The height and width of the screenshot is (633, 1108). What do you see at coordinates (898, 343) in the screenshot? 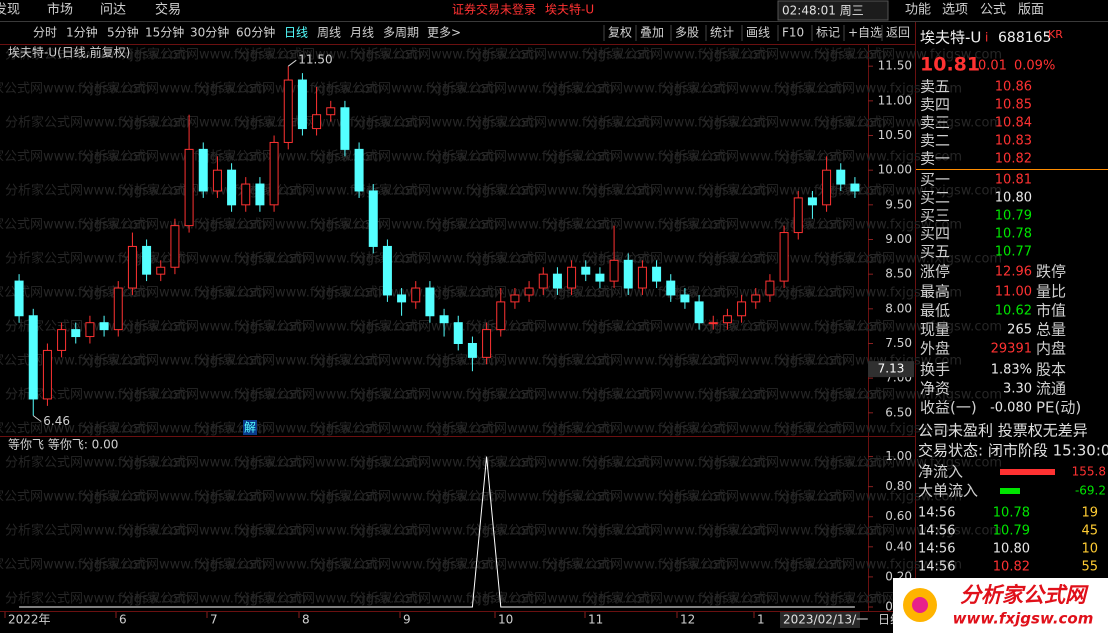
I see `y-tick-label: 7.50` at bounding box center [898, 343].